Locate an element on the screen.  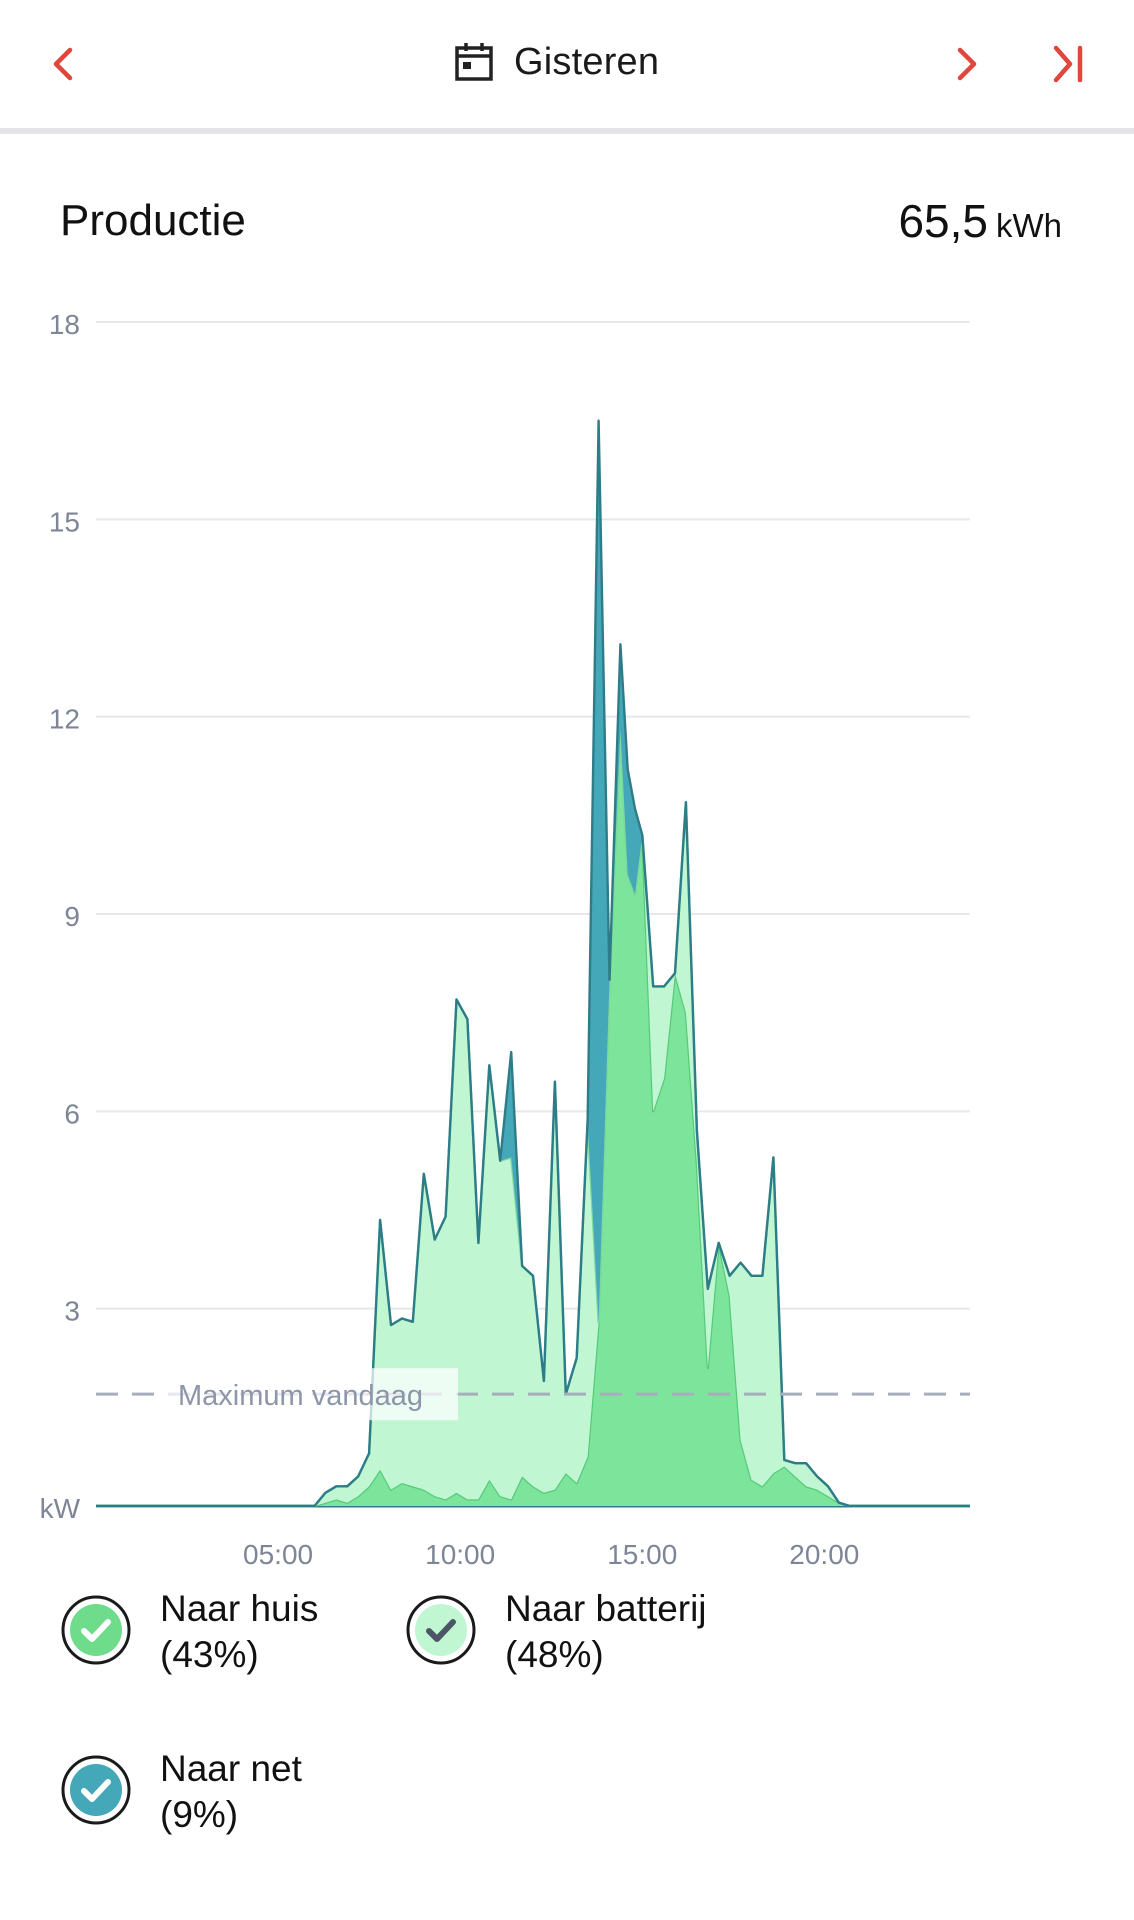
y-tick-label: 3 is located at coordinates (72, 1311).